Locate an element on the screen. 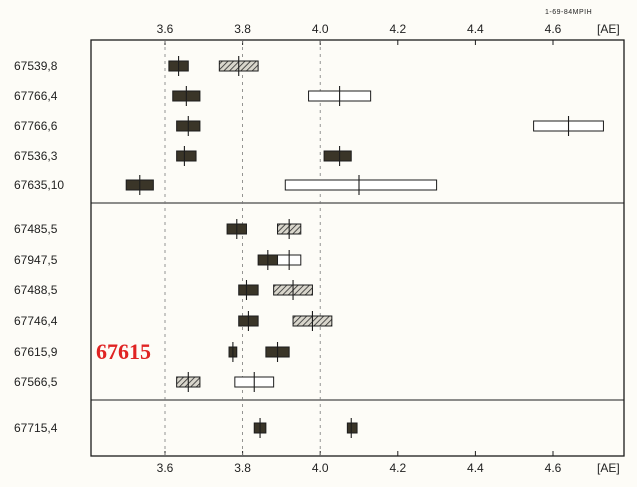 The height and width of the screenshot is (487, 637). row-label: 67635,10 is located at coordinates (39, 185).